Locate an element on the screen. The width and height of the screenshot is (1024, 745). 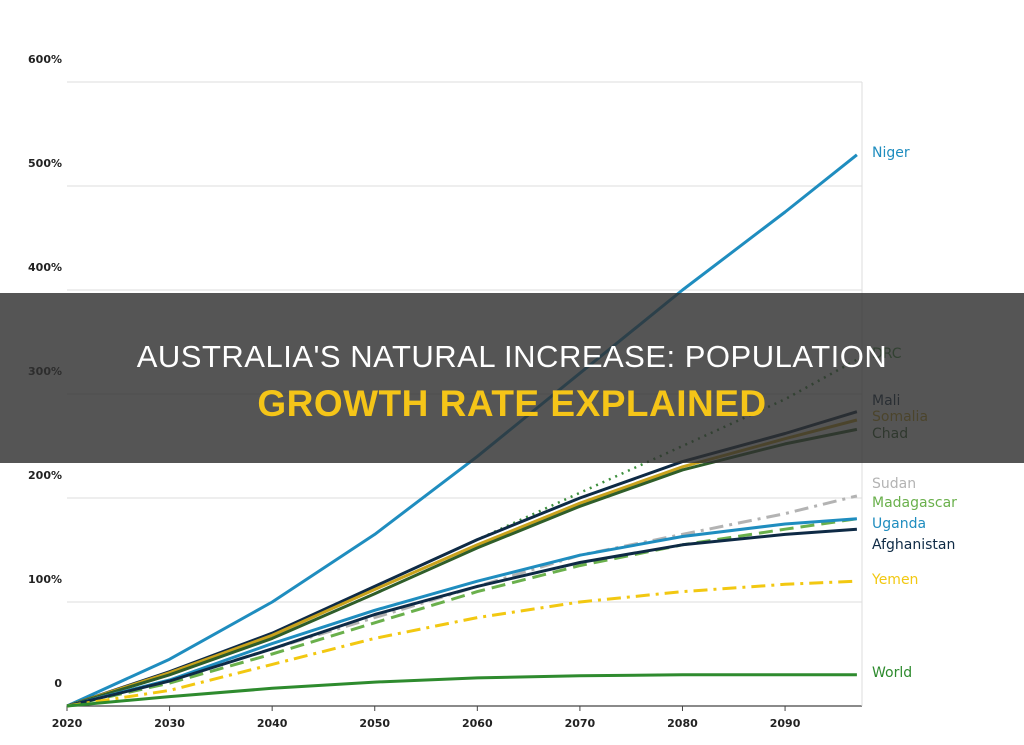
series-label: Madagascar is located at coordinates (914, 503).